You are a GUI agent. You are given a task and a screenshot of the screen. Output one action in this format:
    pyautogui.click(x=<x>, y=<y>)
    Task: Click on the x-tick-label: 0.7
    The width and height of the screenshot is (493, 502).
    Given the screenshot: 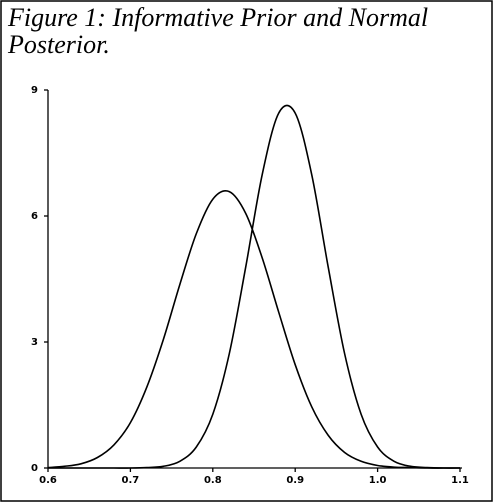 What is the action you would take?
    pyautogui.click(x=131, y=480)
    